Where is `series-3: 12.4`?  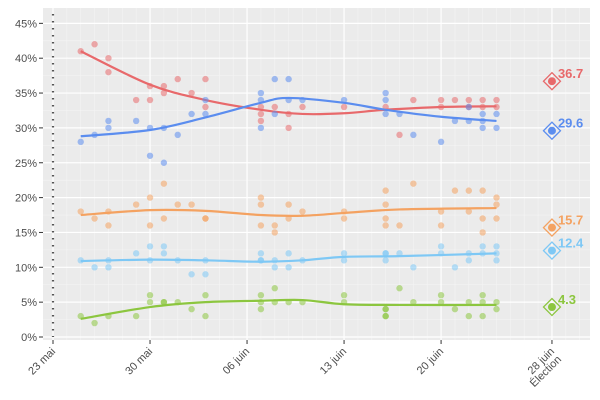 series-3: 12.4 is located at coordinates (330, 257).